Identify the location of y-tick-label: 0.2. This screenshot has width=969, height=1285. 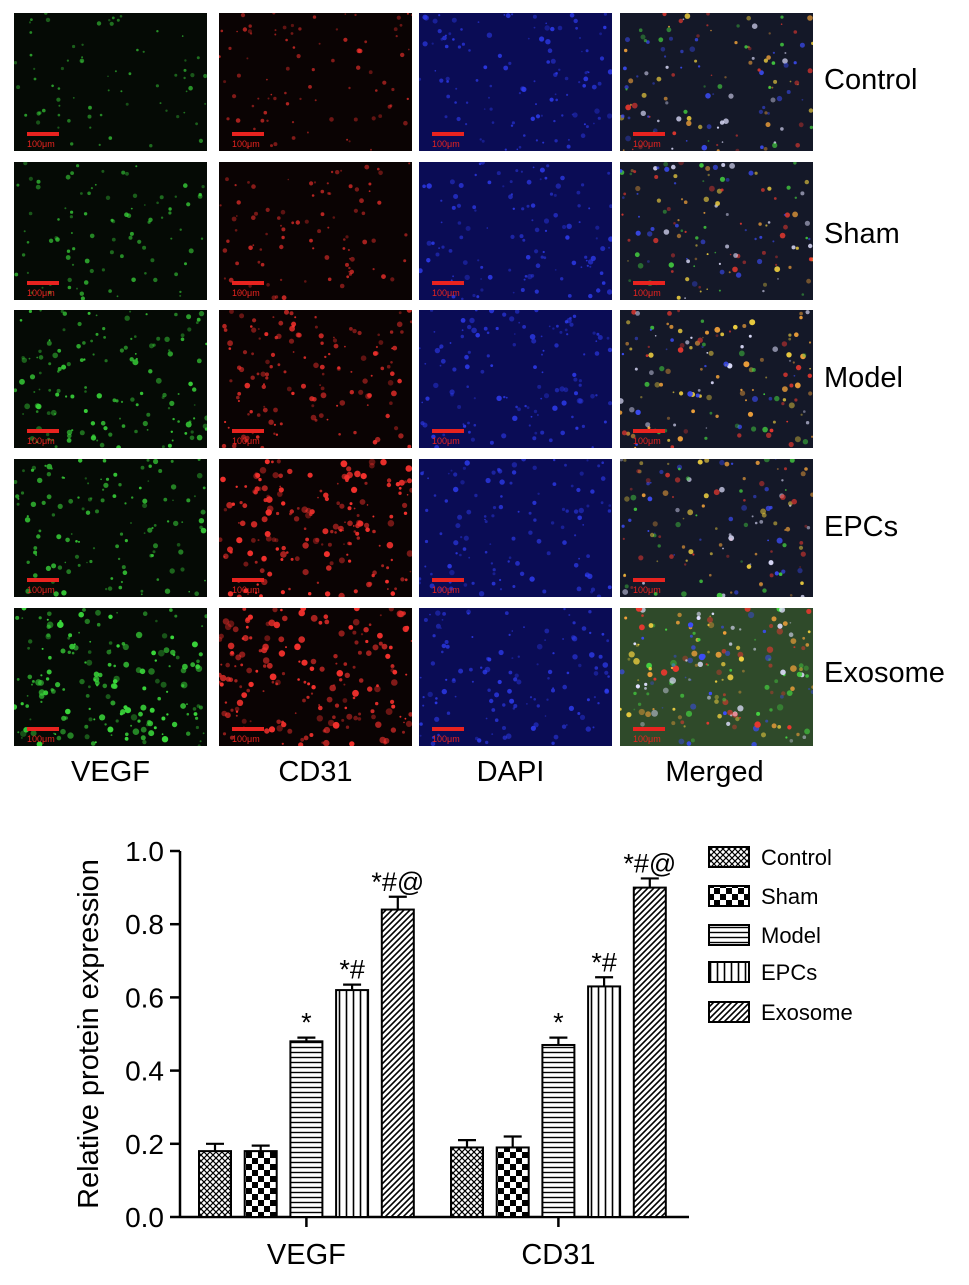
(144, 1144).